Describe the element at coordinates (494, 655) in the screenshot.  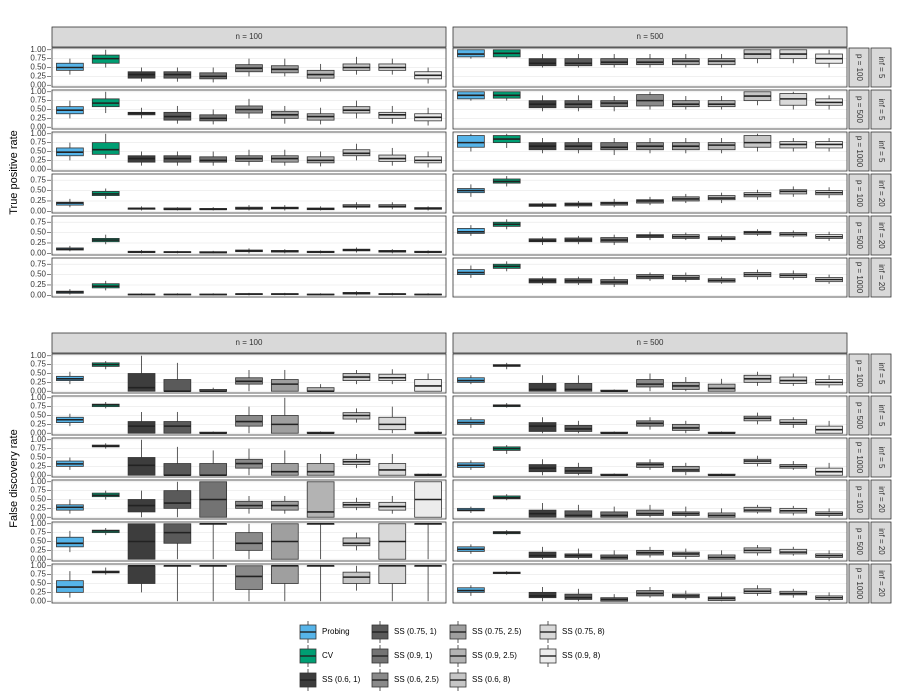
I see `legend-label: SS (0.9, 2.5)` at that location.